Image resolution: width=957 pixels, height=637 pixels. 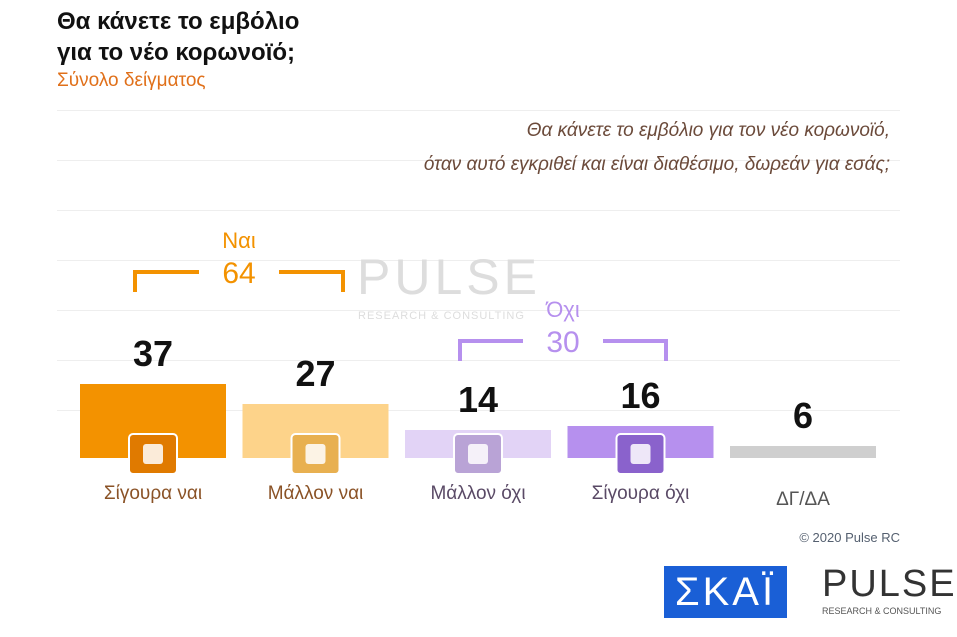 I want to click on group-name: Ναι, so click(x=239, y=240).